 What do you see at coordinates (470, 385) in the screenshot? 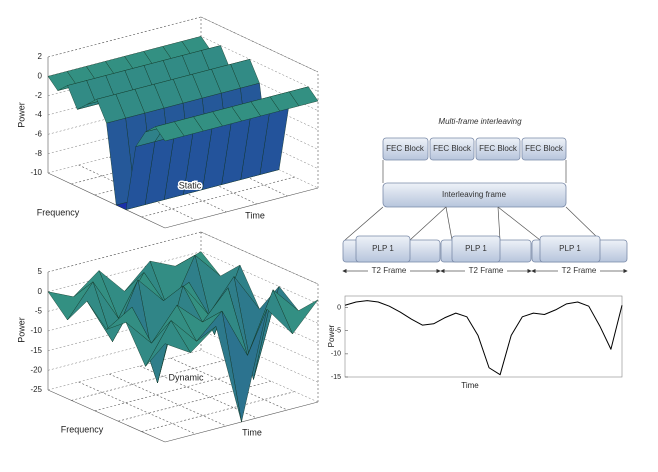
I see `x-axis-label: Time` at bounding box center [470, 385].